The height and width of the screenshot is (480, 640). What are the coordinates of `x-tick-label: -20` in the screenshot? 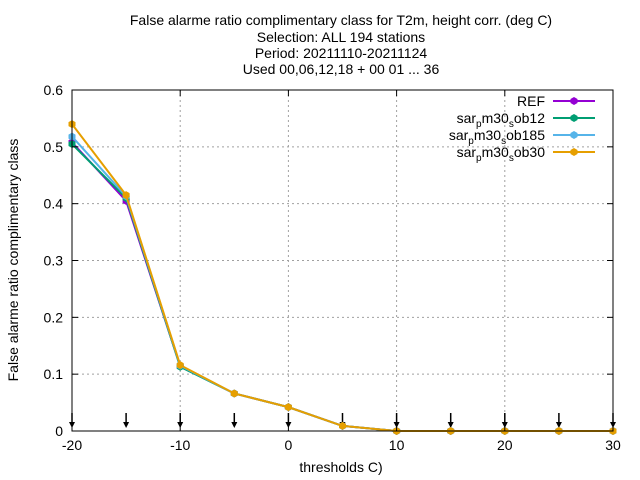 It's located at (72, 445).